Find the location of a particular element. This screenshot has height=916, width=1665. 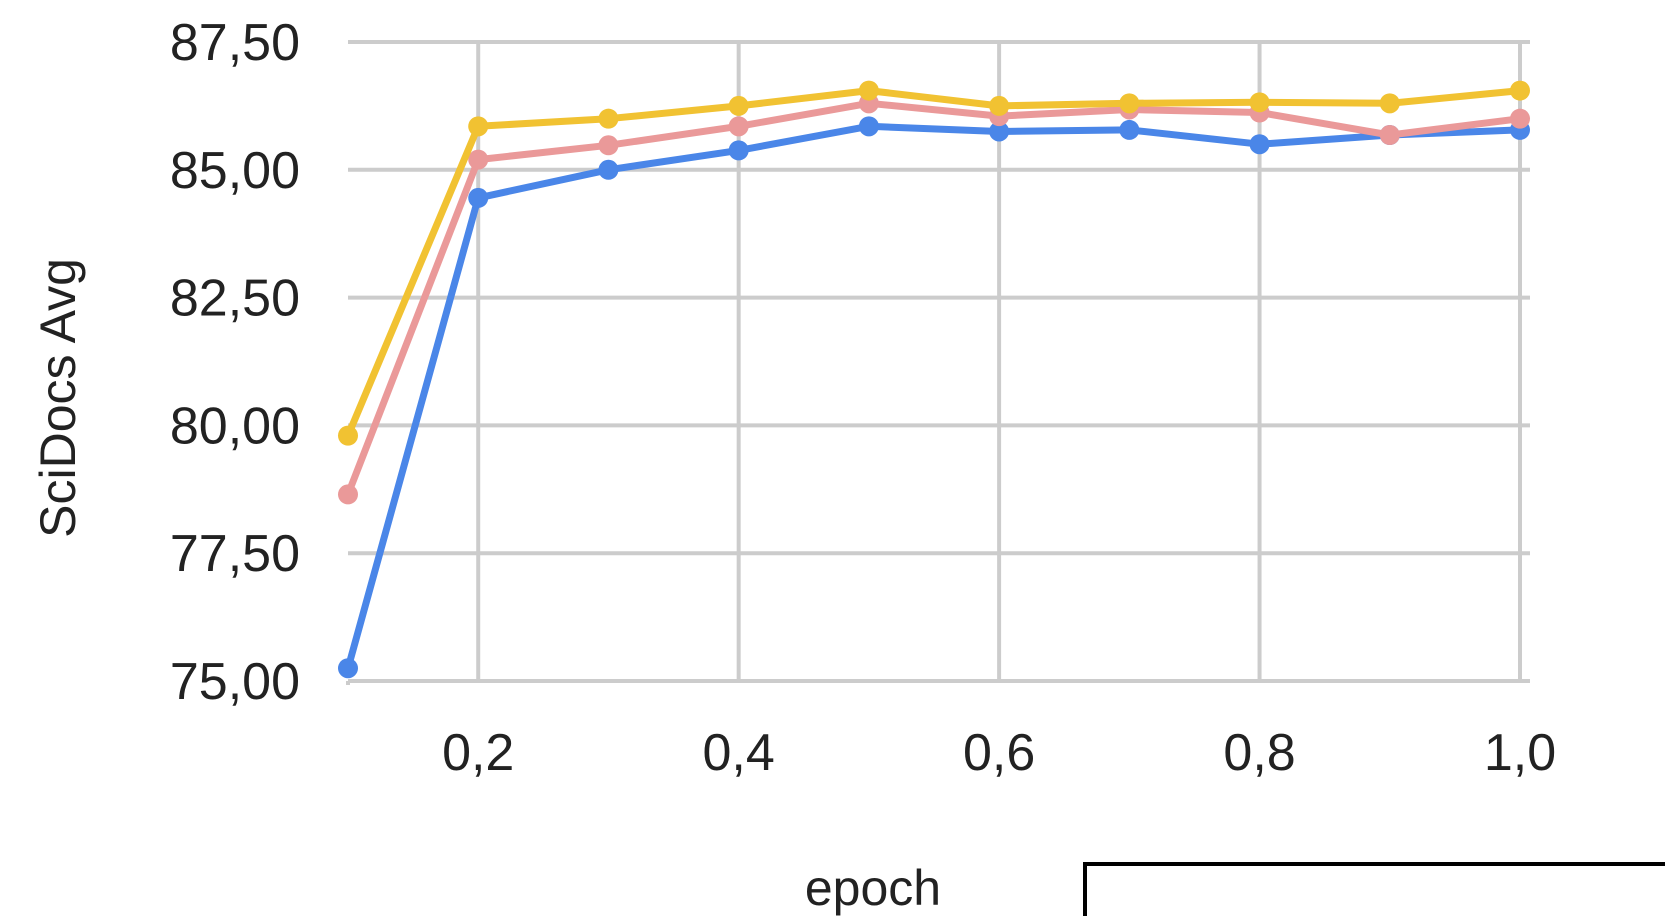

y-tick-label: 85,00 is located at coordinates (235, 171).